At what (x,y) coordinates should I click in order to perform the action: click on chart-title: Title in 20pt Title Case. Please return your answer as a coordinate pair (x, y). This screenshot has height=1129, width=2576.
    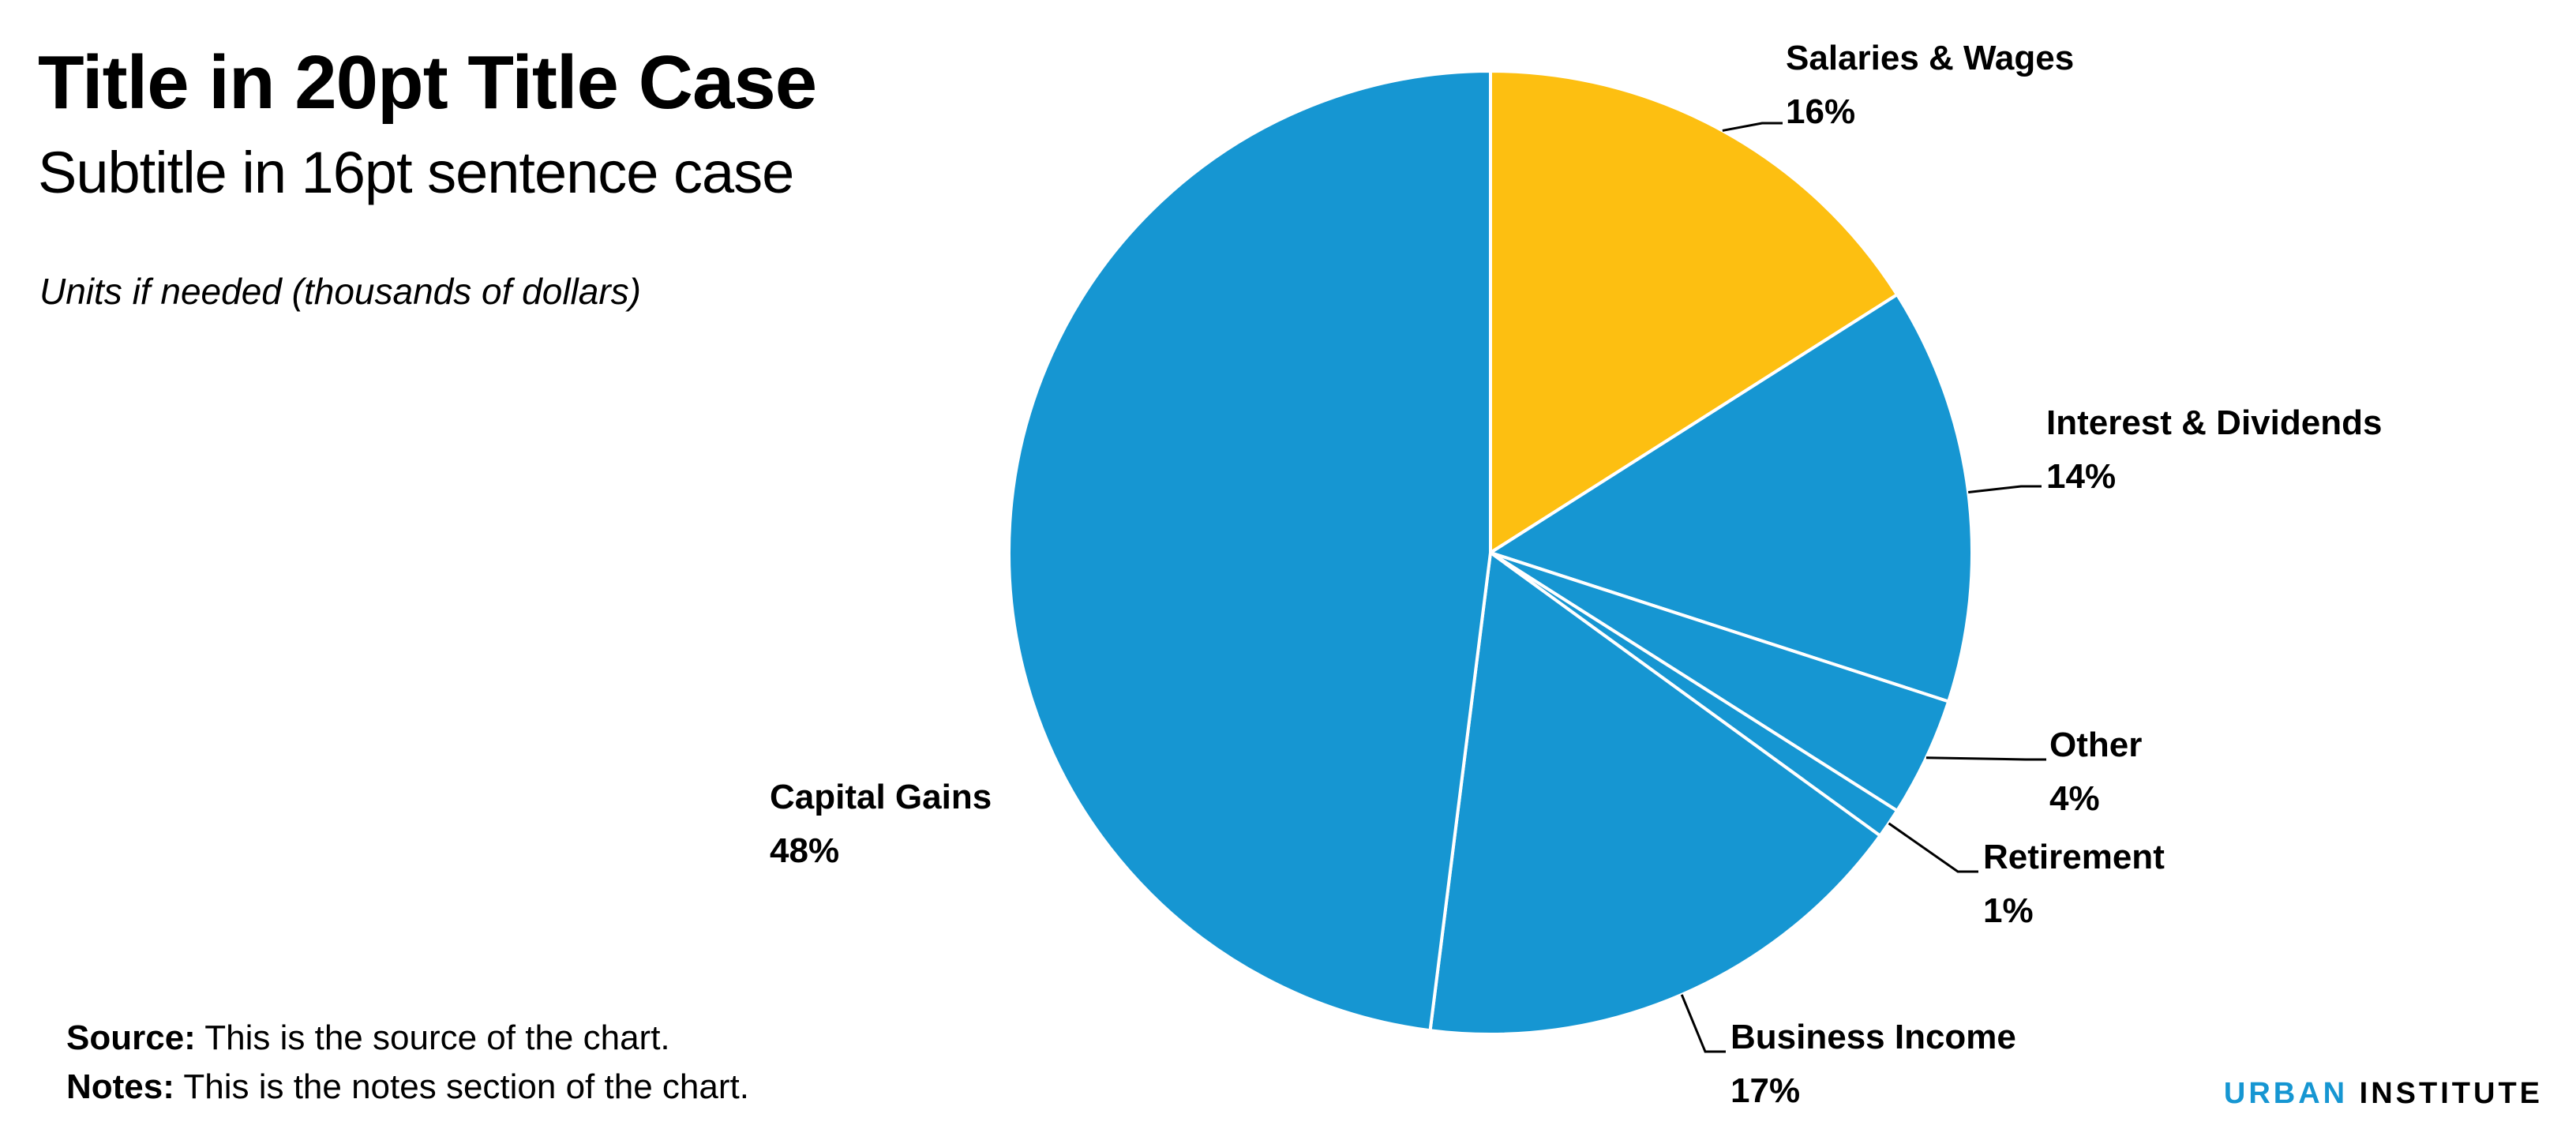
    Looking at the image, I should click on (428, 83).